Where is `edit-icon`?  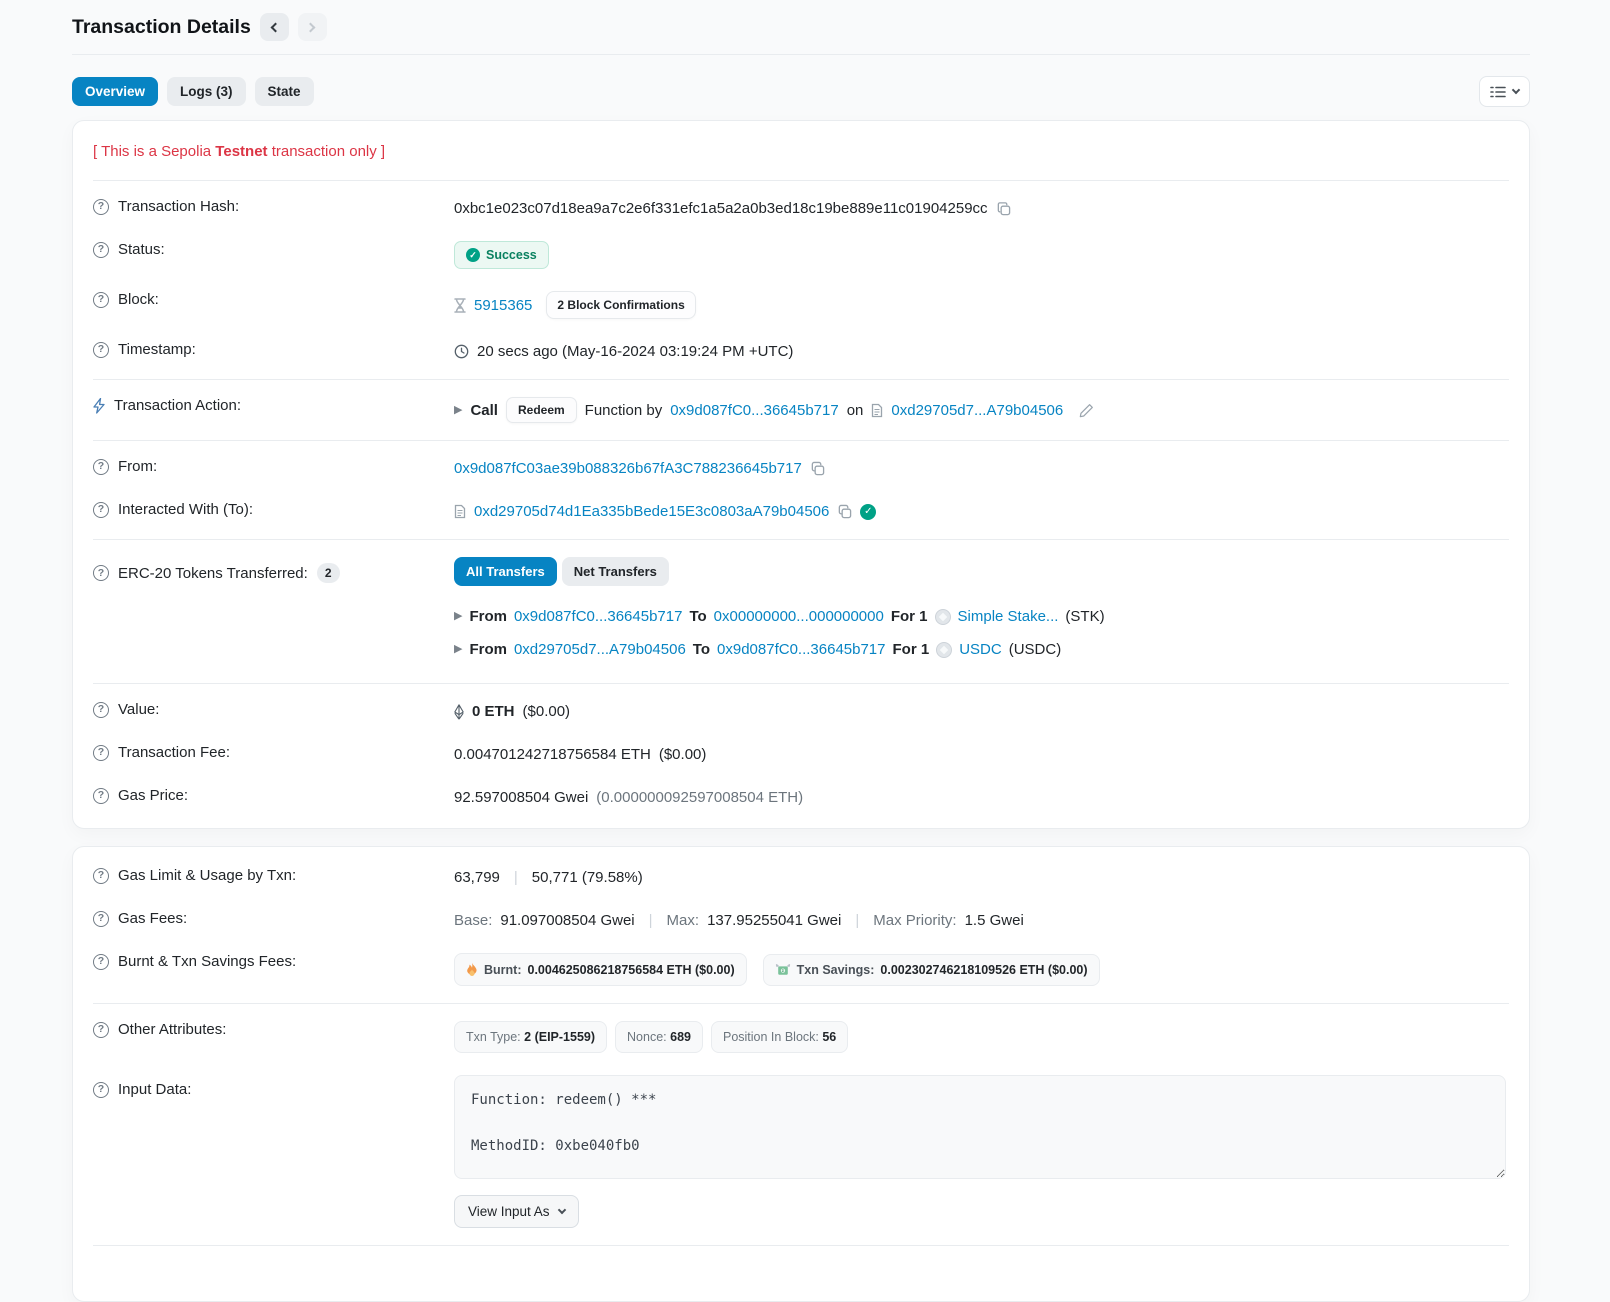
edit-icon is located at coordinates (1086, 410).